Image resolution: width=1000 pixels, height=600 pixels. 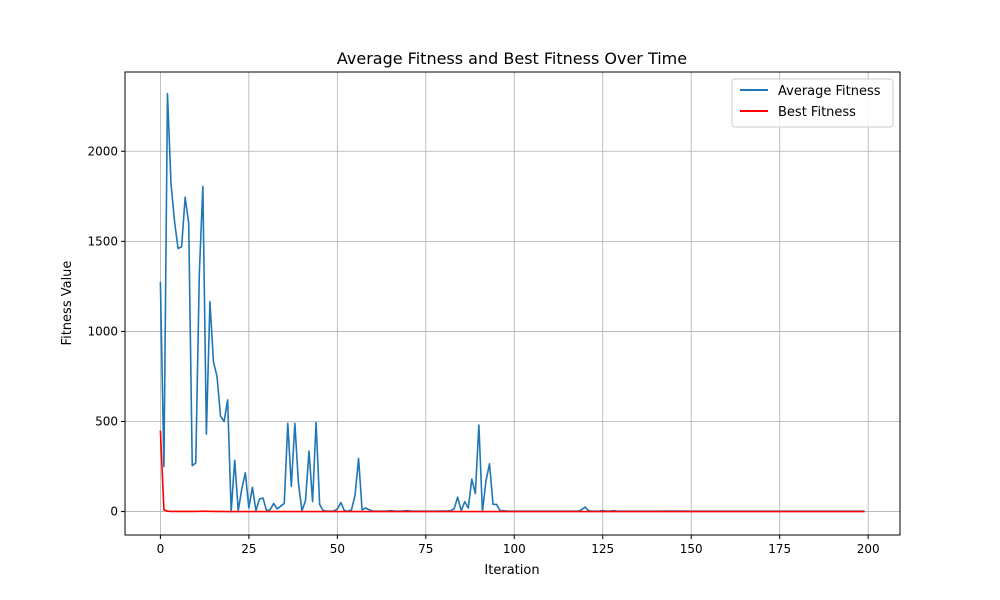 I want to click on legend-box, so click(x=812, y=103).